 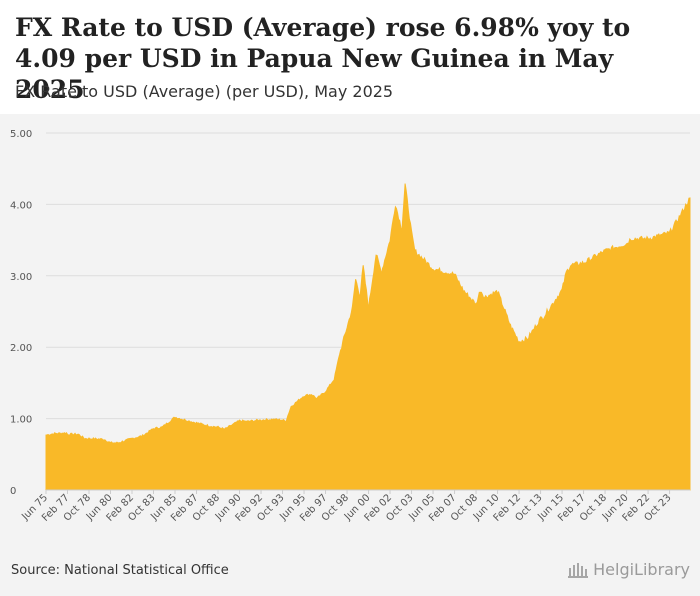 What do you see at coordinates (13, 491) in the screenshot?
I see `y-tick-label: 0` at bounding box center [13, 491].